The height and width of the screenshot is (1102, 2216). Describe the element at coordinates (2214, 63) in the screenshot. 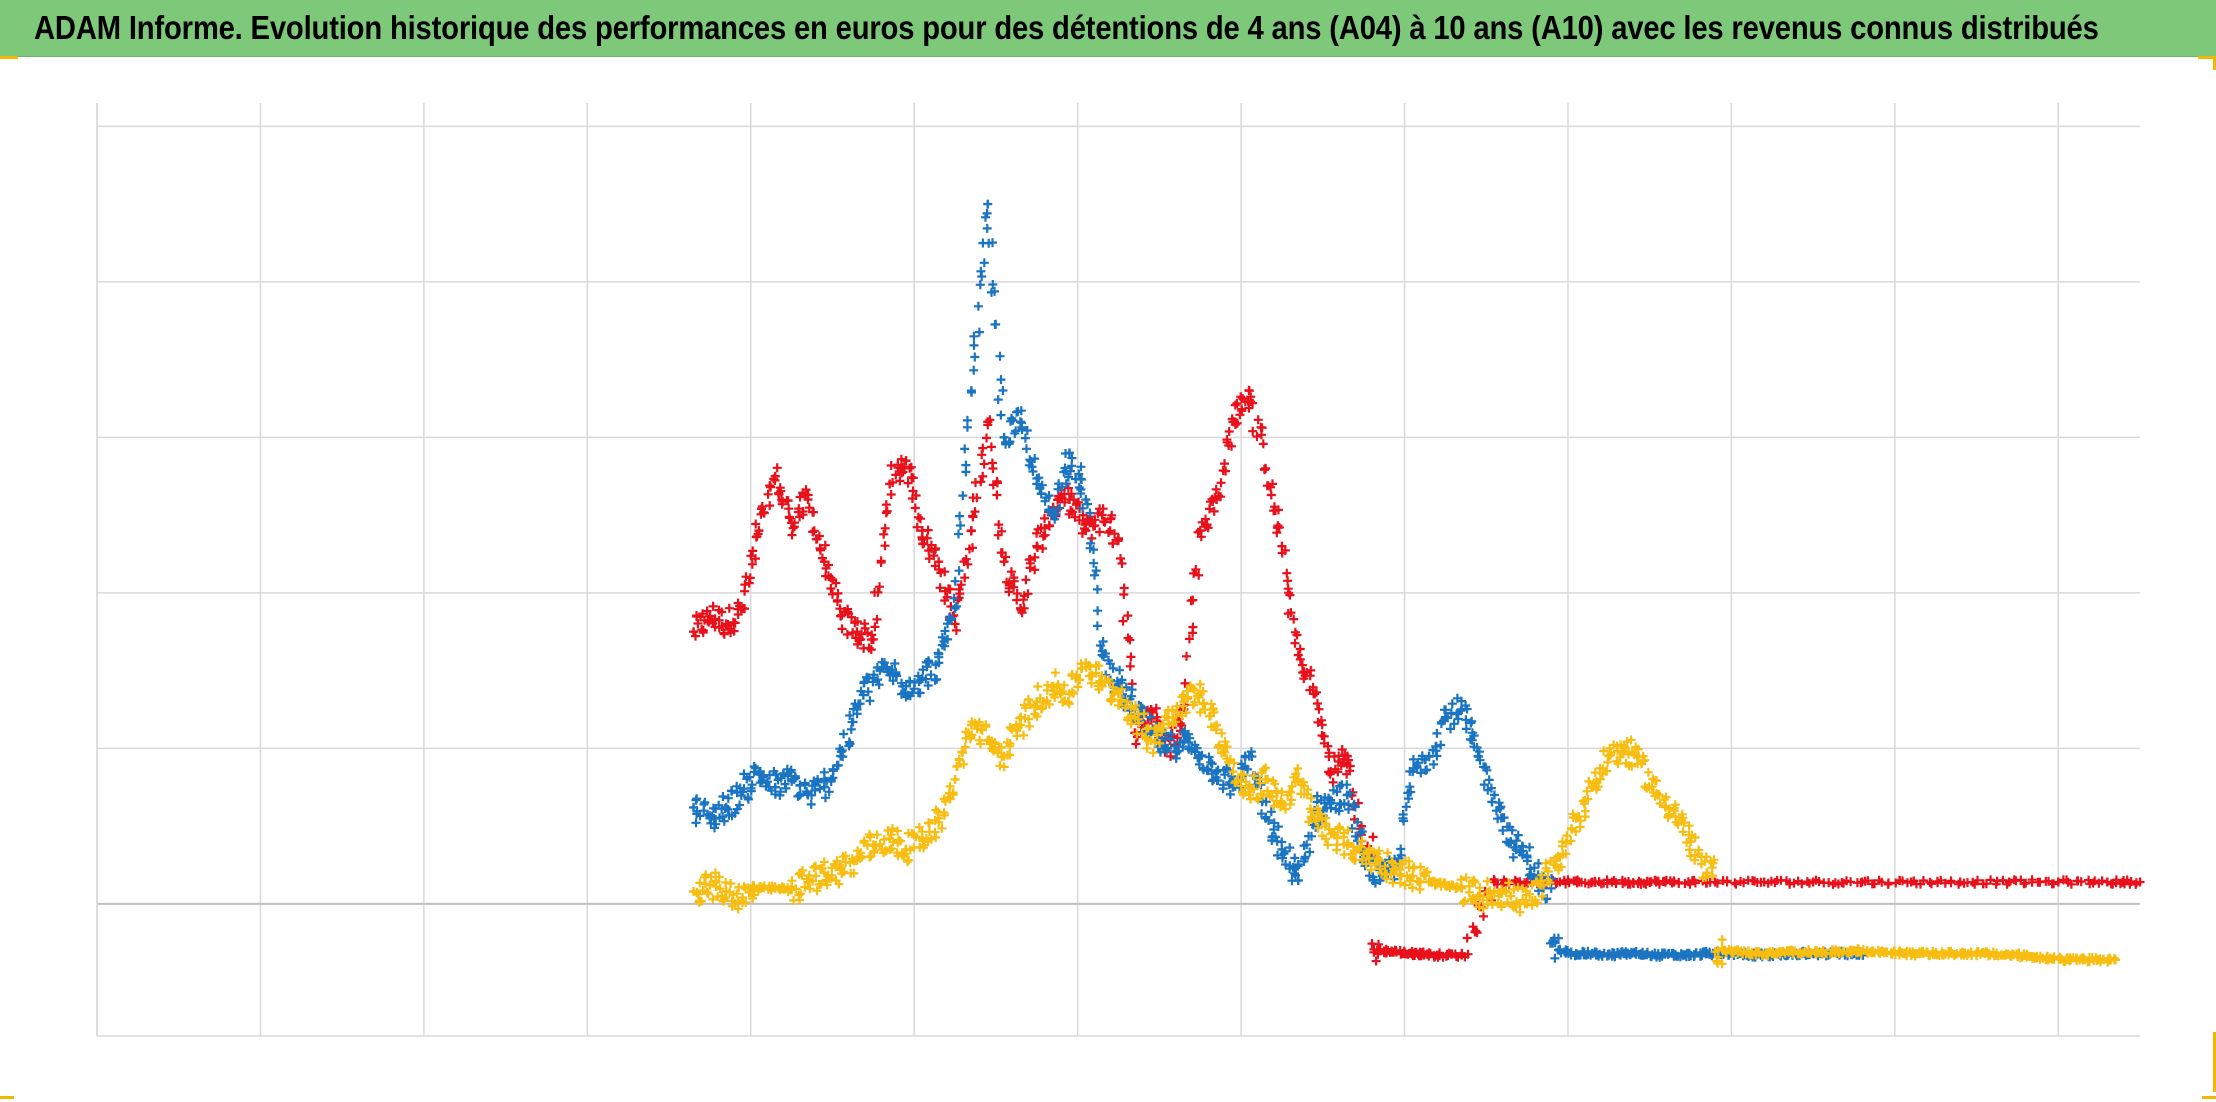

I see `corner-accent-right-top` at that location.